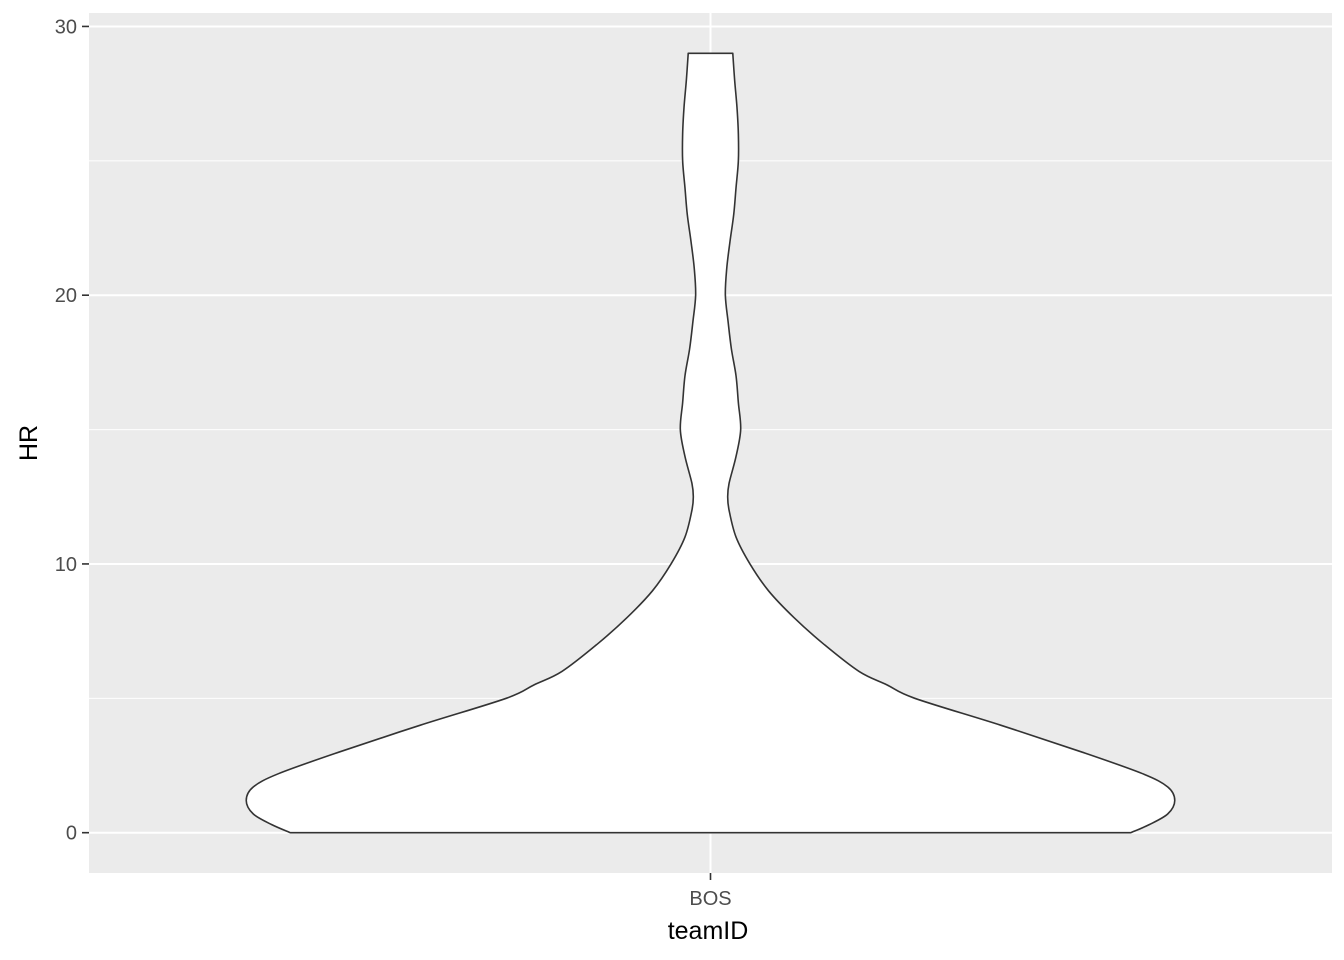 Image resolution: width=1344 pixels, height=960 pixels. Describe the element at coordinates (708, 931) in the screenshot. I see `x-axis-title: teamID` at that location.